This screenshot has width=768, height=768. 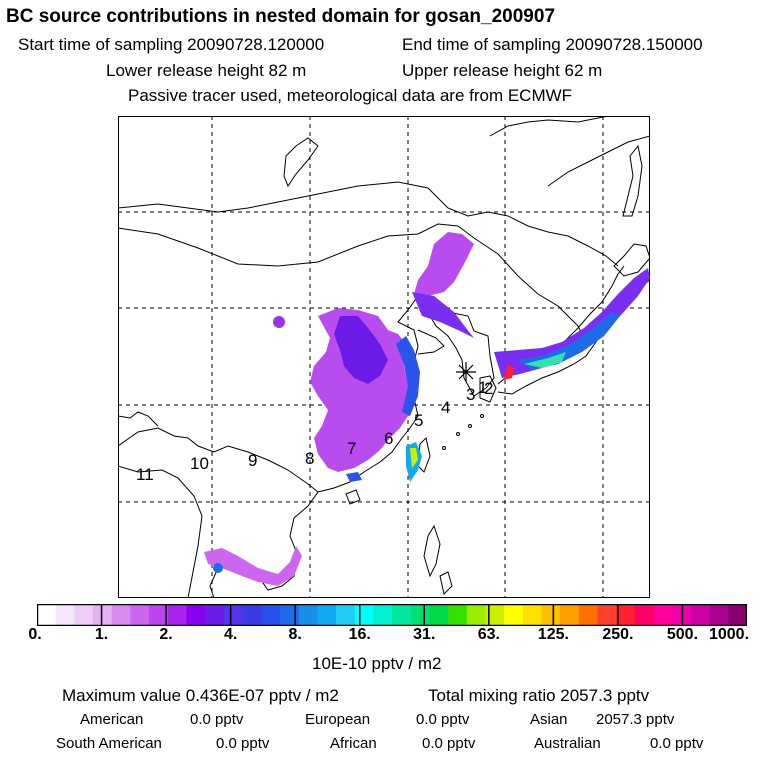 I want to click on african-value: 0.0 pptv, so click(x=449, y=743).